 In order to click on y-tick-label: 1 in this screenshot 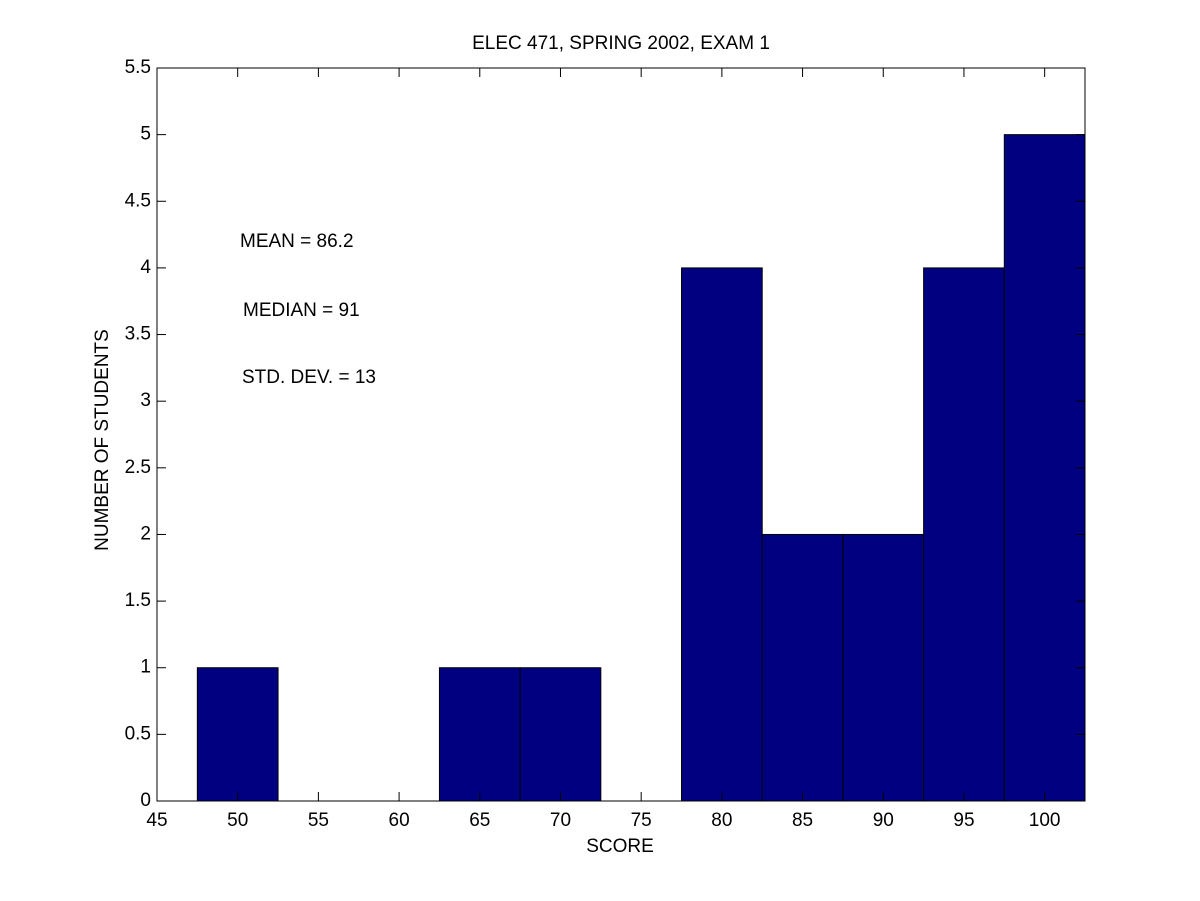, I will do `click(145, 667)`.